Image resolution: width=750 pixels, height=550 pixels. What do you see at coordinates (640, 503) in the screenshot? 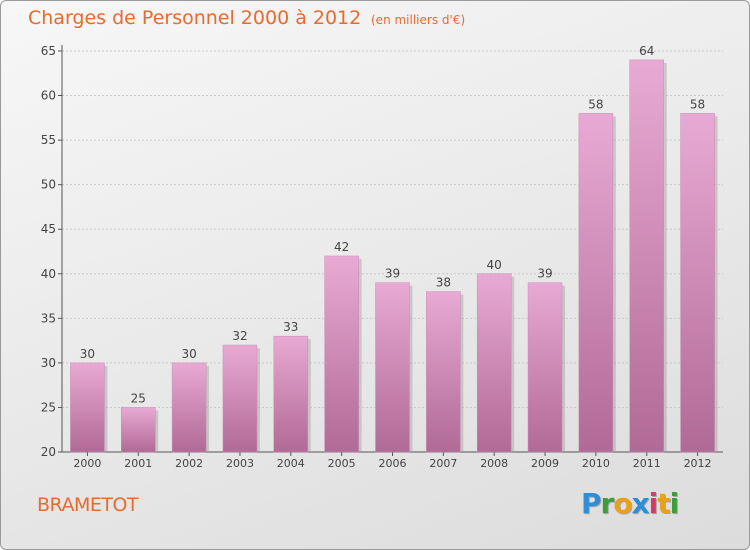
I see `logo-letter: x` at bounding box center [640, 503].